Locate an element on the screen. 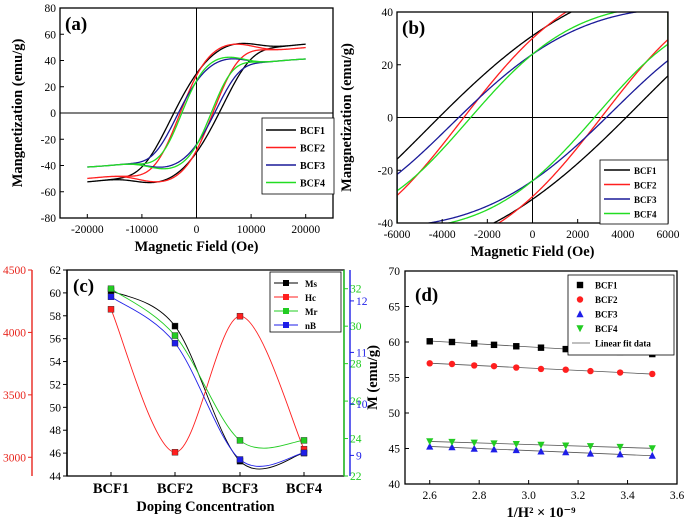 The width and height of the screenshot is (685, 525). panel-label: (b) is located at coordinates (413, 28).